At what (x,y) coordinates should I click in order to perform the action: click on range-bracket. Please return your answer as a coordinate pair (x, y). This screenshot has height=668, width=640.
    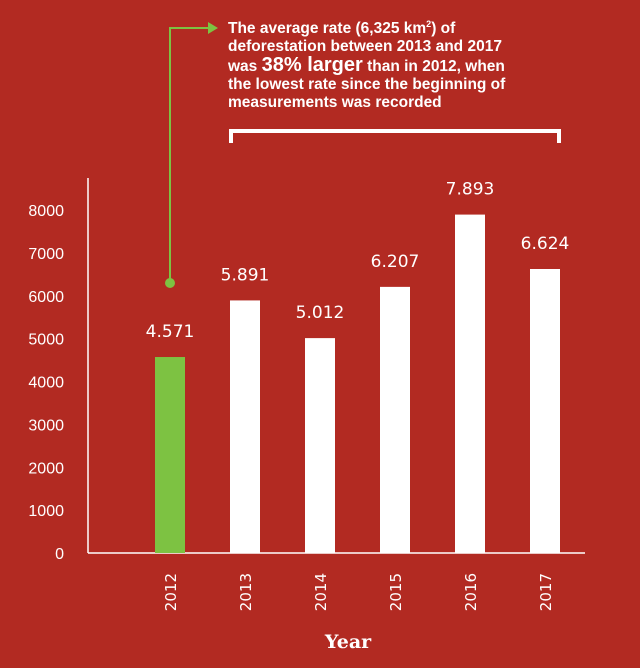
    Looking at the image, I should click on (395, 136).